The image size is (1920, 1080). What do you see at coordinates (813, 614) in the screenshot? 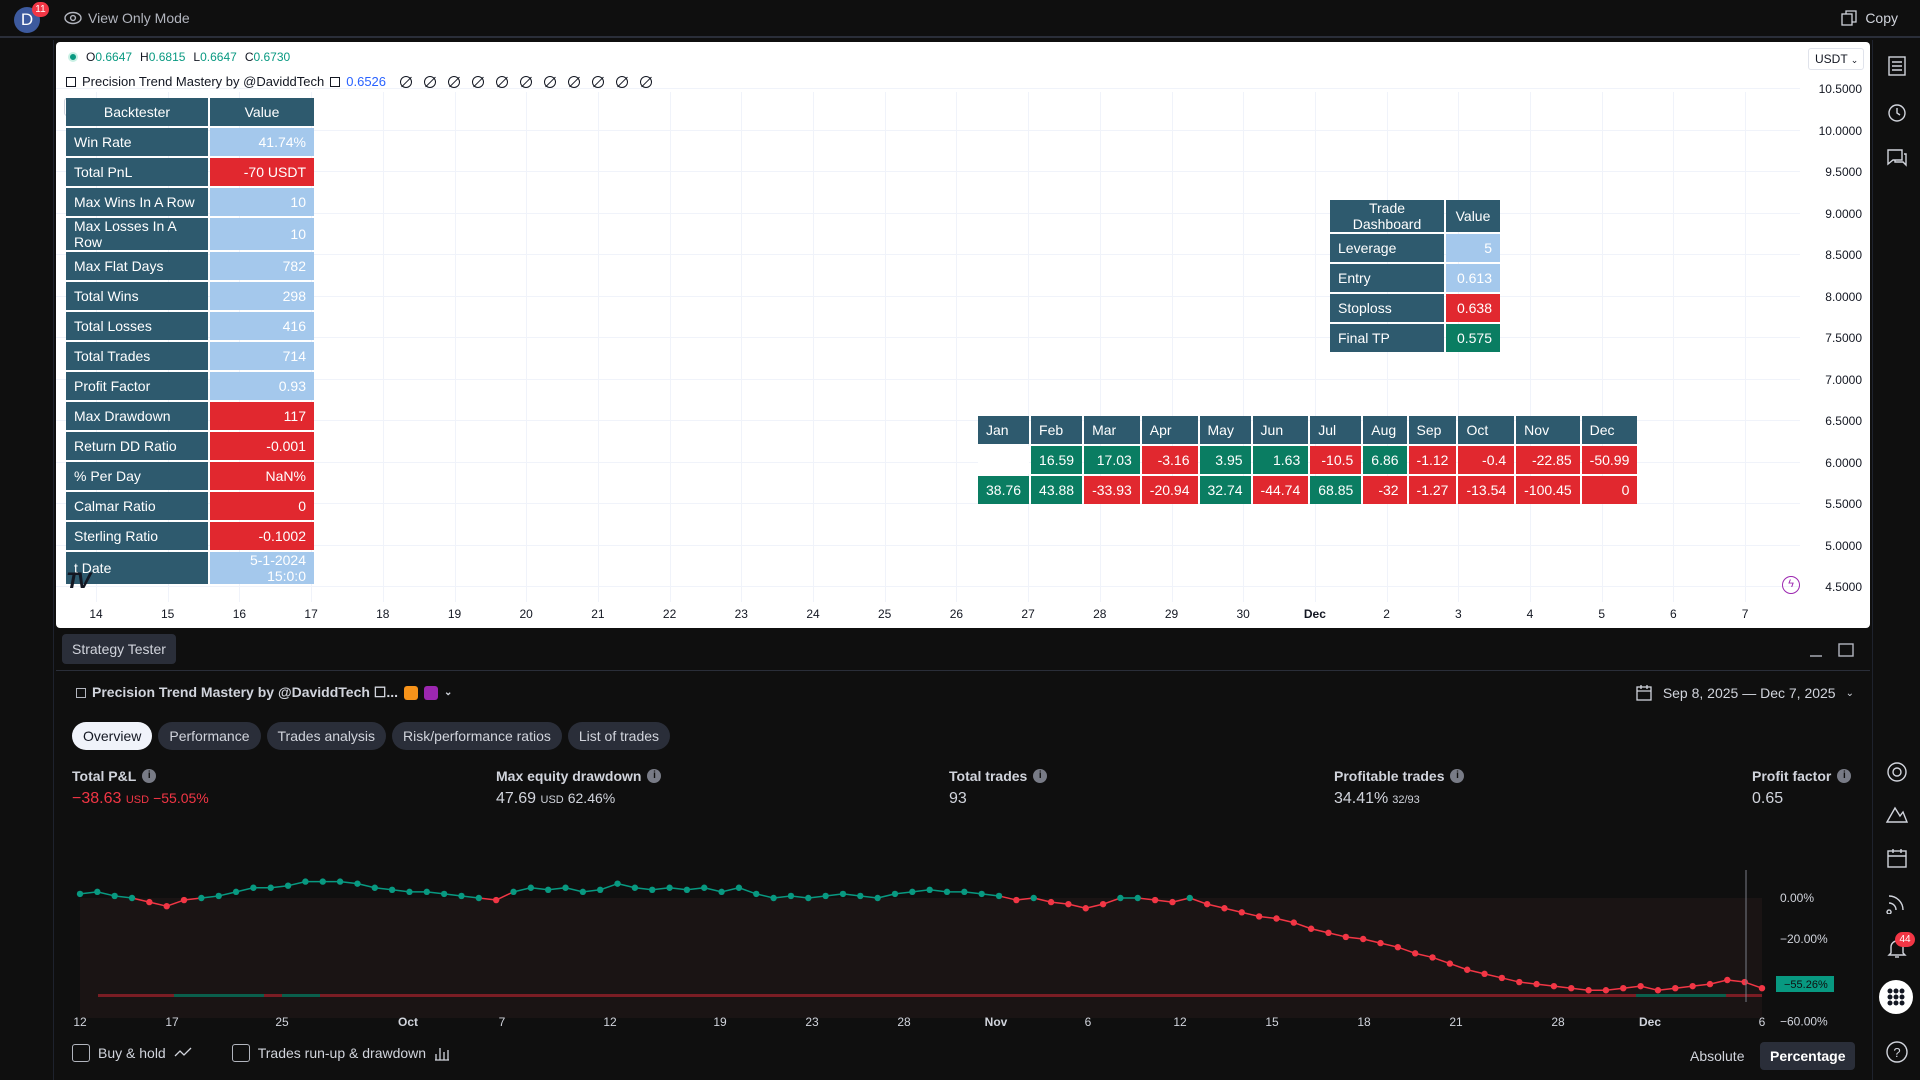
I see `time-tick-label: 24` at bounding box center [813, 614].